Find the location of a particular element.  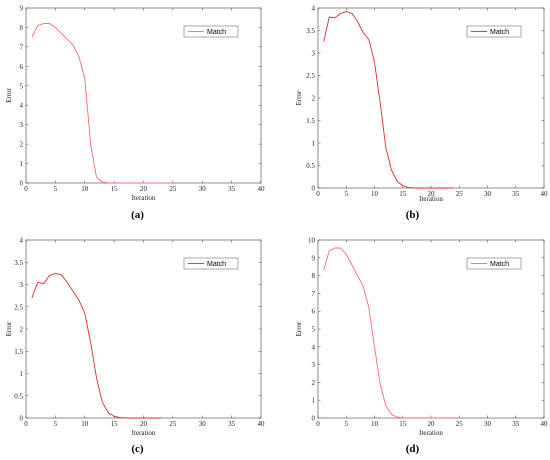

caption-b: (b) is located at coordinates (412, 215).